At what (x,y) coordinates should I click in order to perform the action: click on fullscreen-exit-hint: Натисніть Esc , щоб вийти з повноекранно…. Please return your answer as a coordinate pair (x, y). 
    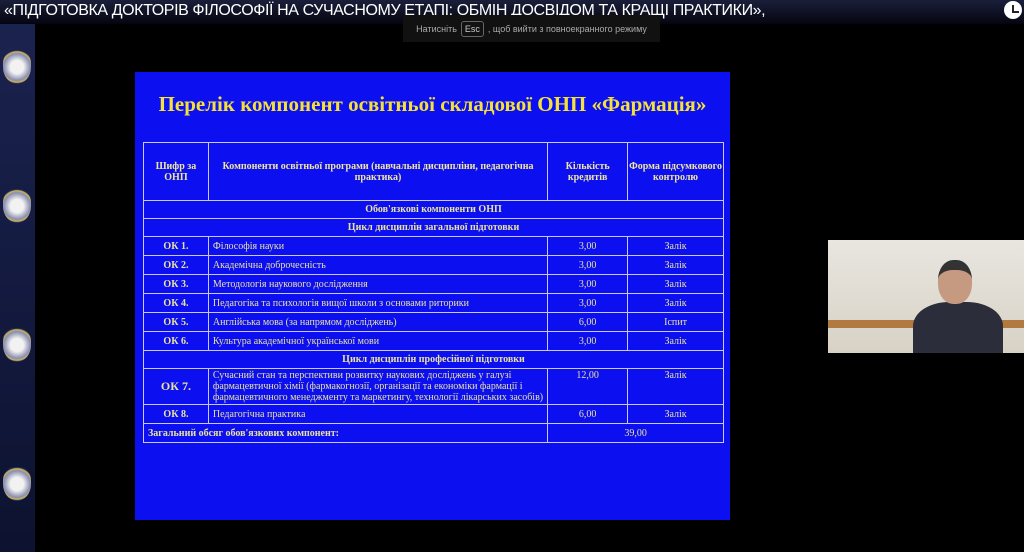
    Looking at the image, I should click on (531, 28).